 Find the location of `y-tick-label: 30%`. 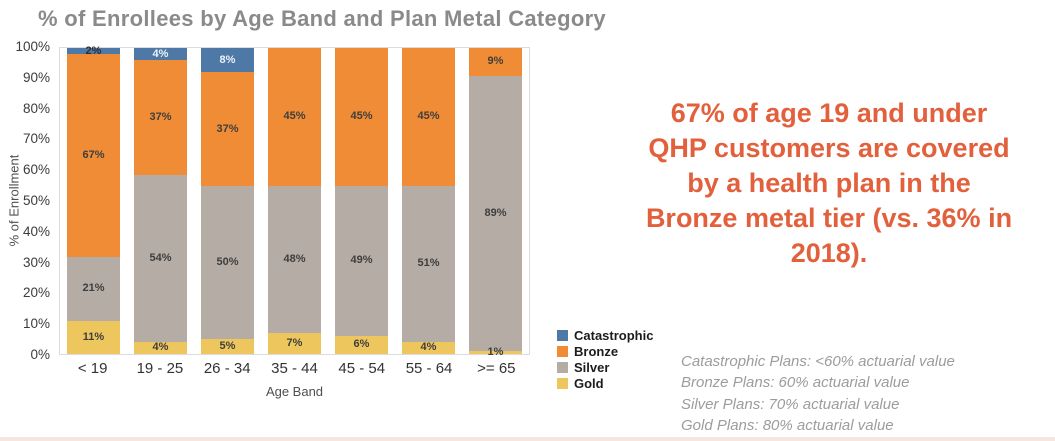

y-tick-label: 30% is located at coordinates (36, 262).